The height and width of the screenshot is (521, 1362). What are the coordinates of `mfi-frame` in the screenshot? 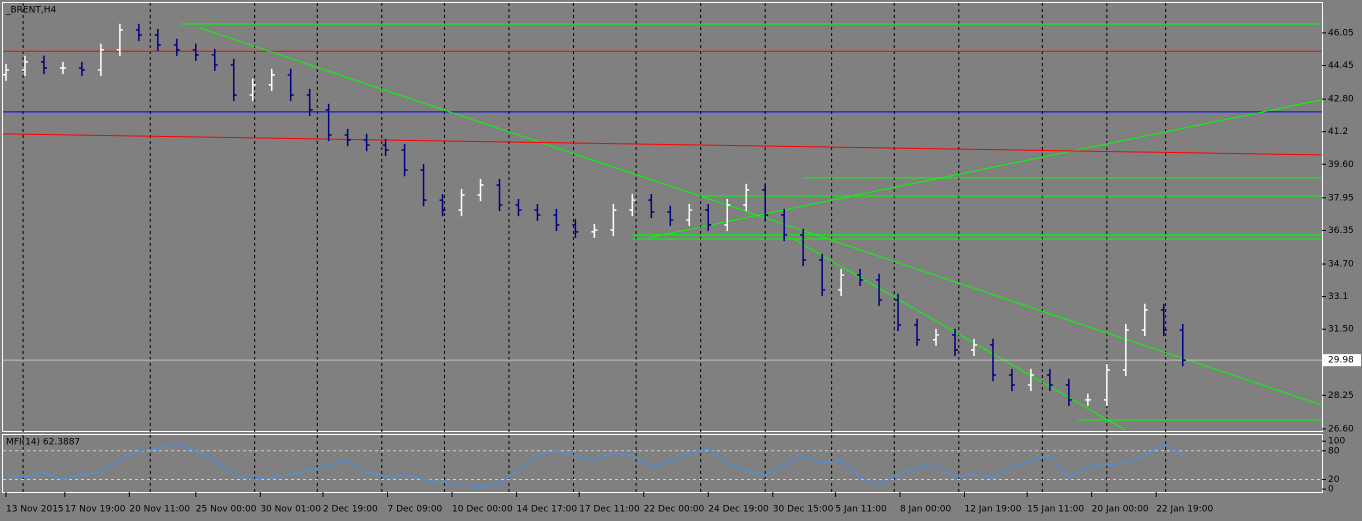 It's located at (662, 463).